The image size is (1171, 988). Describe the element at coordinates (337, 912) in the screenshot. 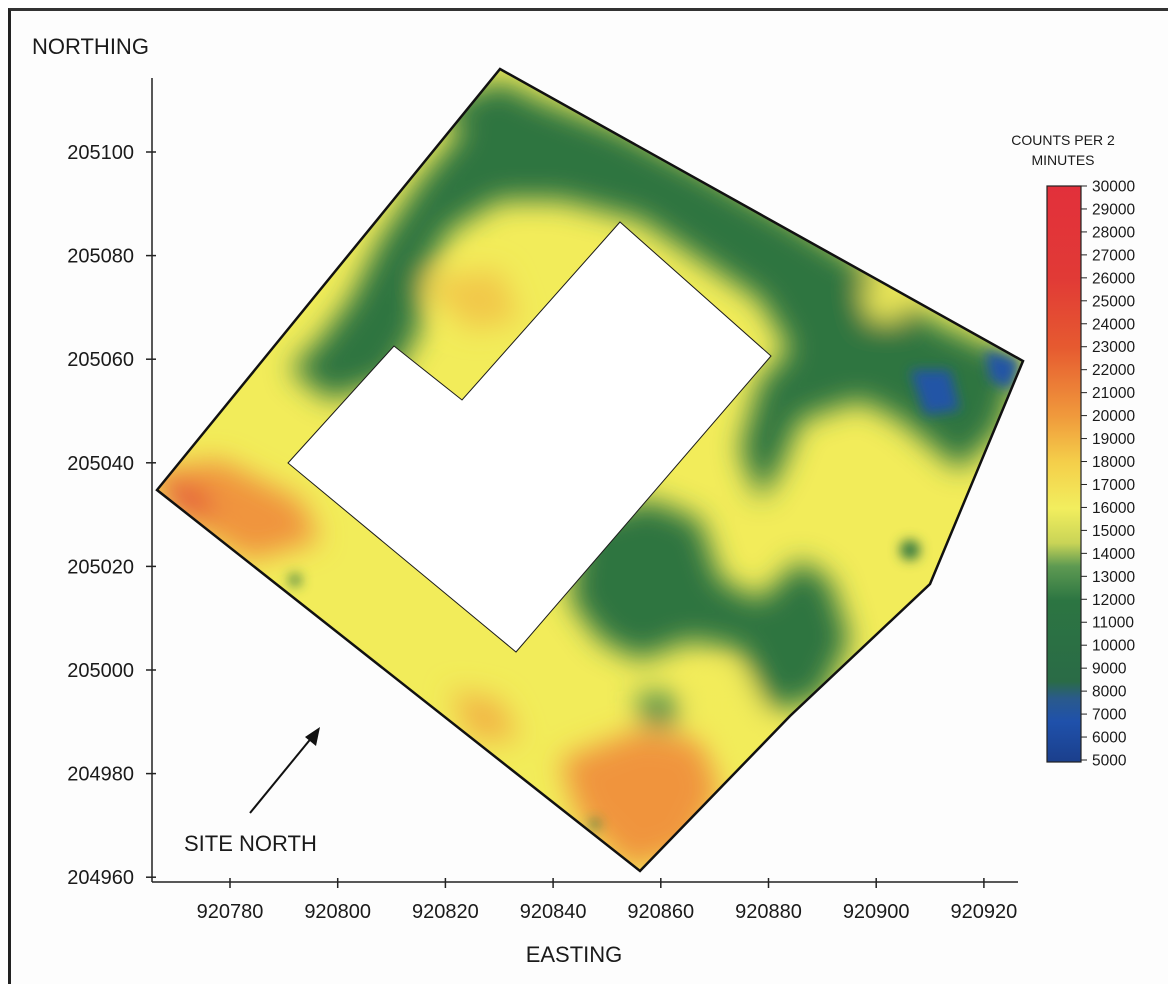

I see `x-tick-label: 920800` at that location.